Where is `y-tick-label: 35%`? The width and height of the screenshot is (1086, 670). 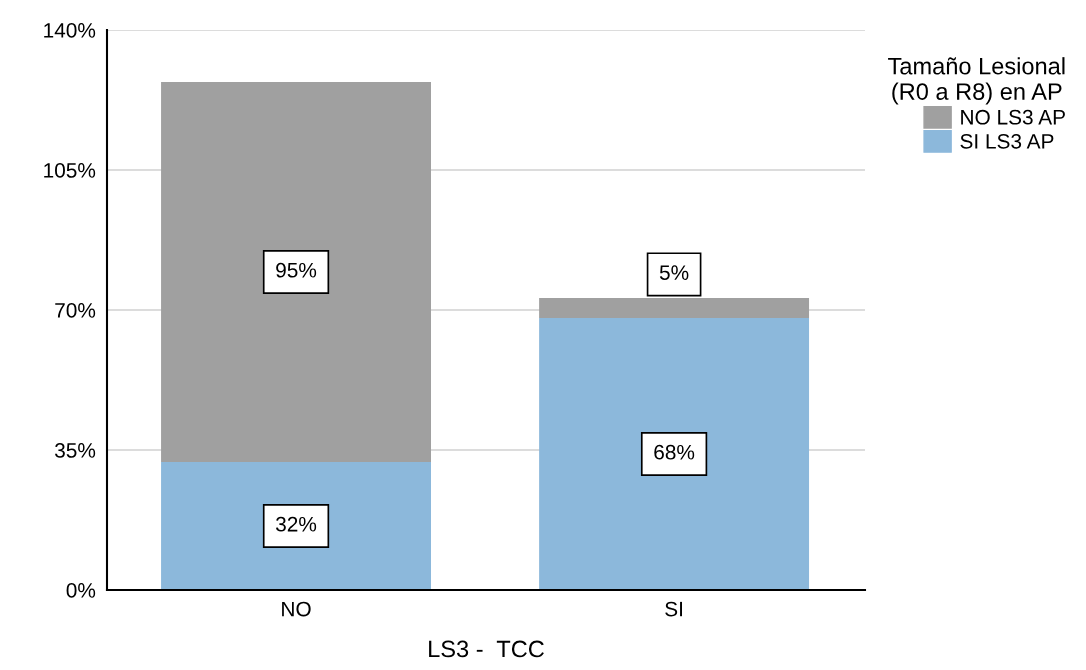
y-tick-label: 35% is located at coordinates (75, 450).